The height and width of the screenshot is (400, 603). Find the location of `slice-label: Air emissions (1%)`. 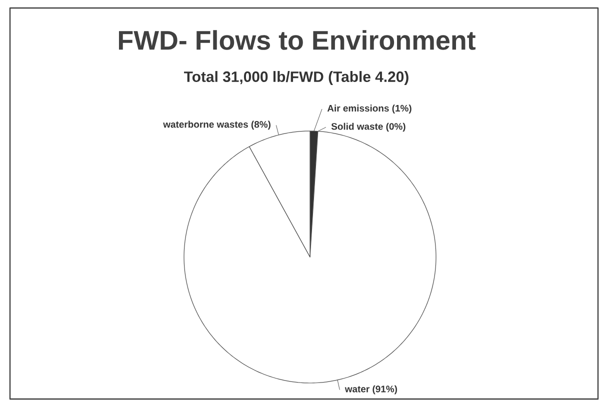

slice-label: Air emissions (1%) is located at coordinates (369, 109).